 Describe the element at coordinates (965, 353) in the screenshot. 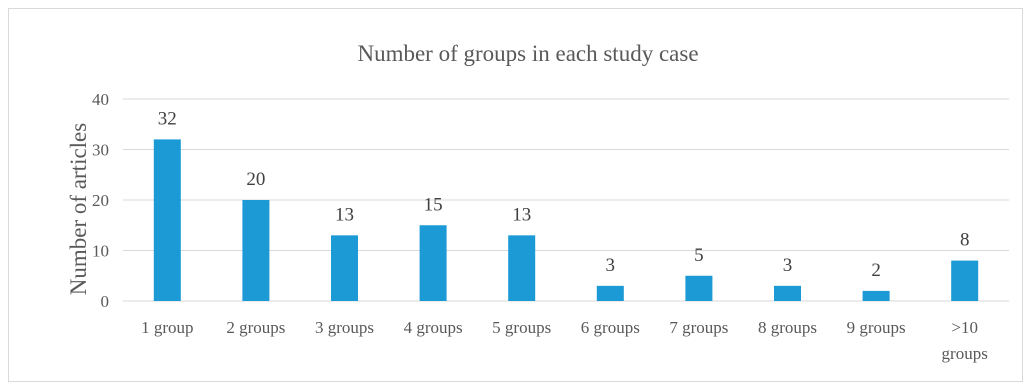

I see `category-label: groups` at that location.